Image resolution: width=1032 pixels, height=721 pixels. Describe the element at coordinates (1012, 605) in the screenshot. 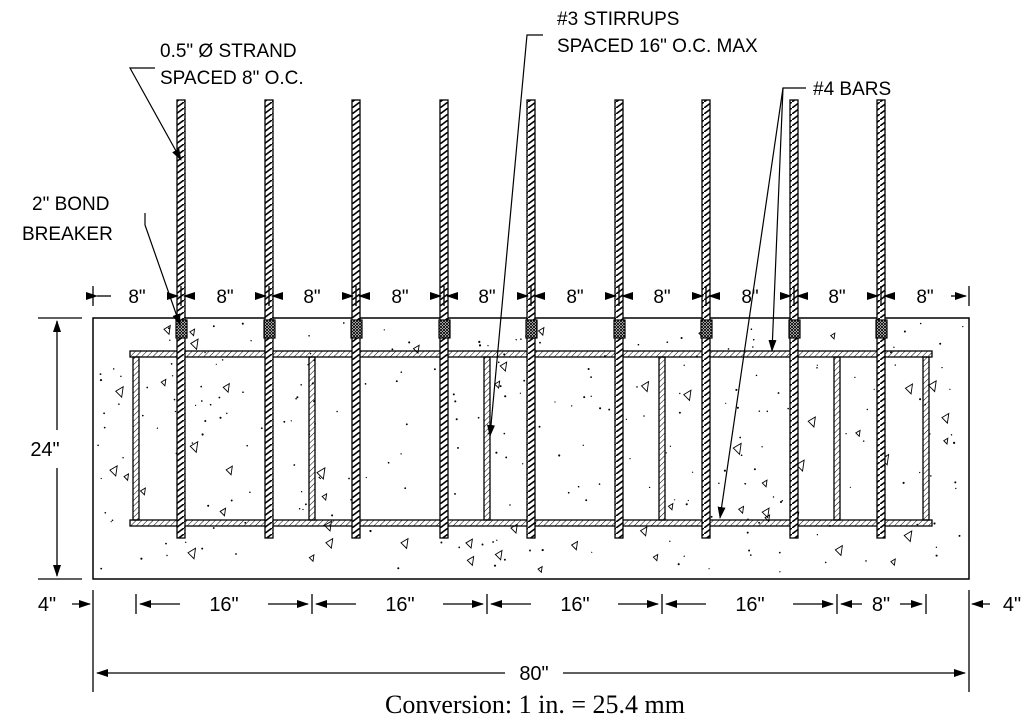

I see `dim-bottom-right-cover: 4"` at that location.